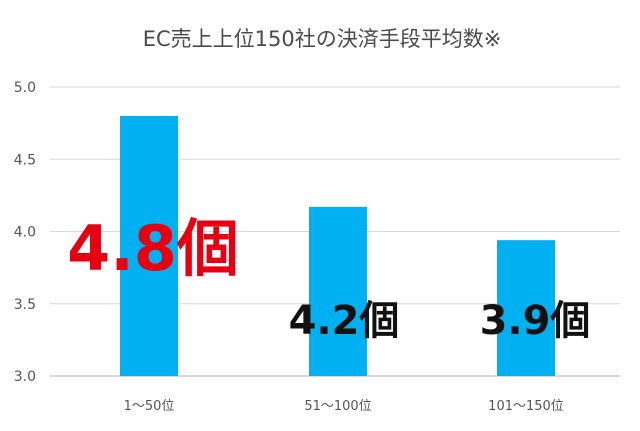  What do you see at coordinates (25, 88) in the screenshot?
I see `y-tick-label: 5.0` at bounding box center [25, 88].